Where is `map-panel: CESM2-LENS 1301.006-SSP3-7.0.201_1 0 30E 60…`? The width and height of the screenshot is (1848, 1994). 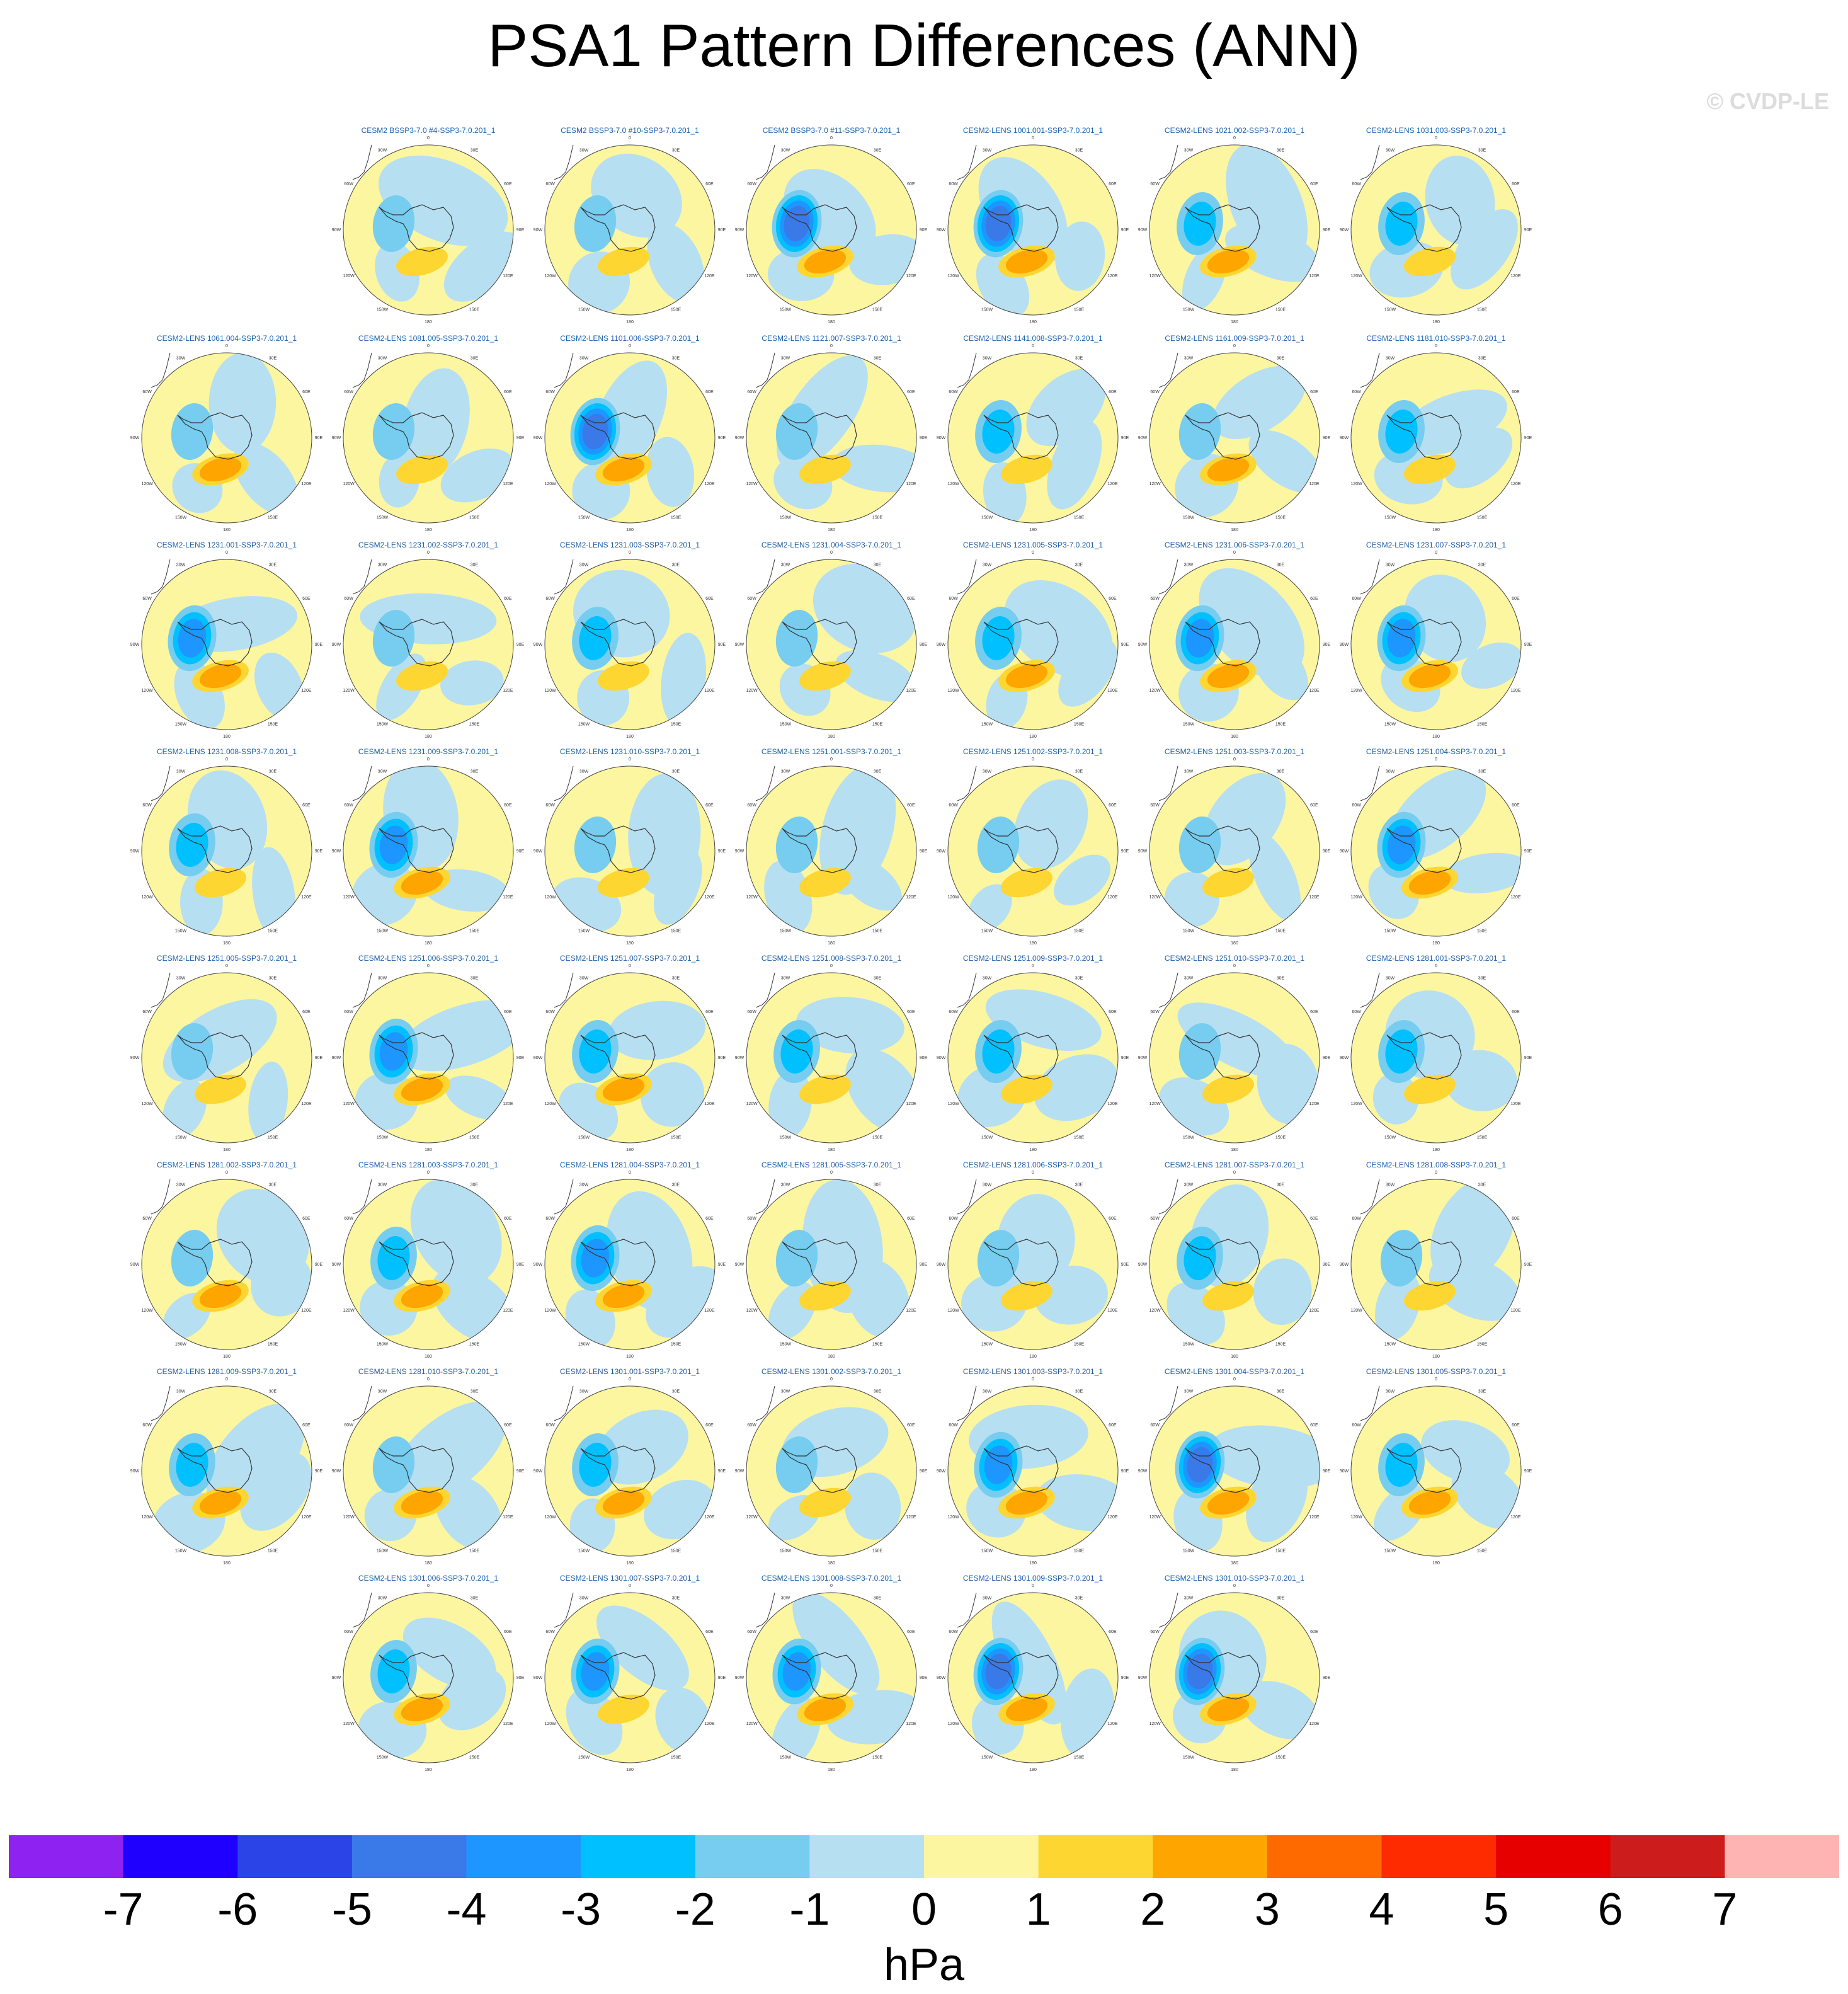
map-panel: CESM2-LENS 1301.006-SSP3-7.0.201_1 0 30E 60… is located at coordinates (428, 1674).